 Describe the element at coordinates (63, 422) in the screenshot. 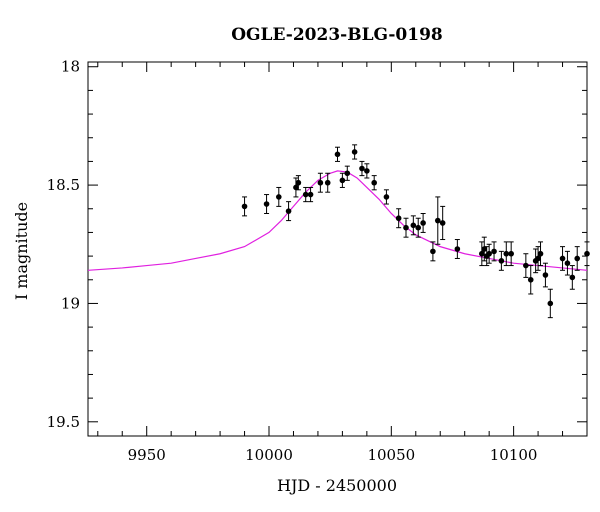

I see `y-tick-label: 19.5` at that location.